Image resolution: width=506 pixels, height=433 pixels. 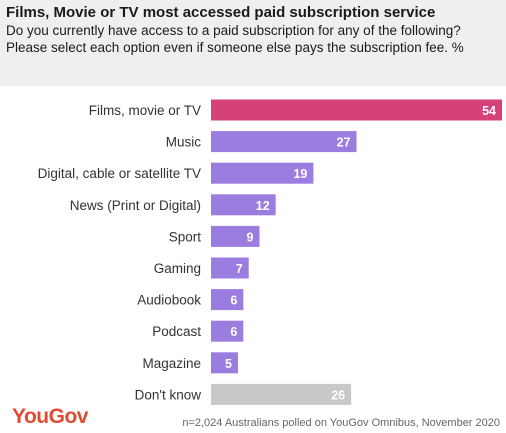 I want to click on category-label: News (Print or Digital), so click(x=135, y=205).